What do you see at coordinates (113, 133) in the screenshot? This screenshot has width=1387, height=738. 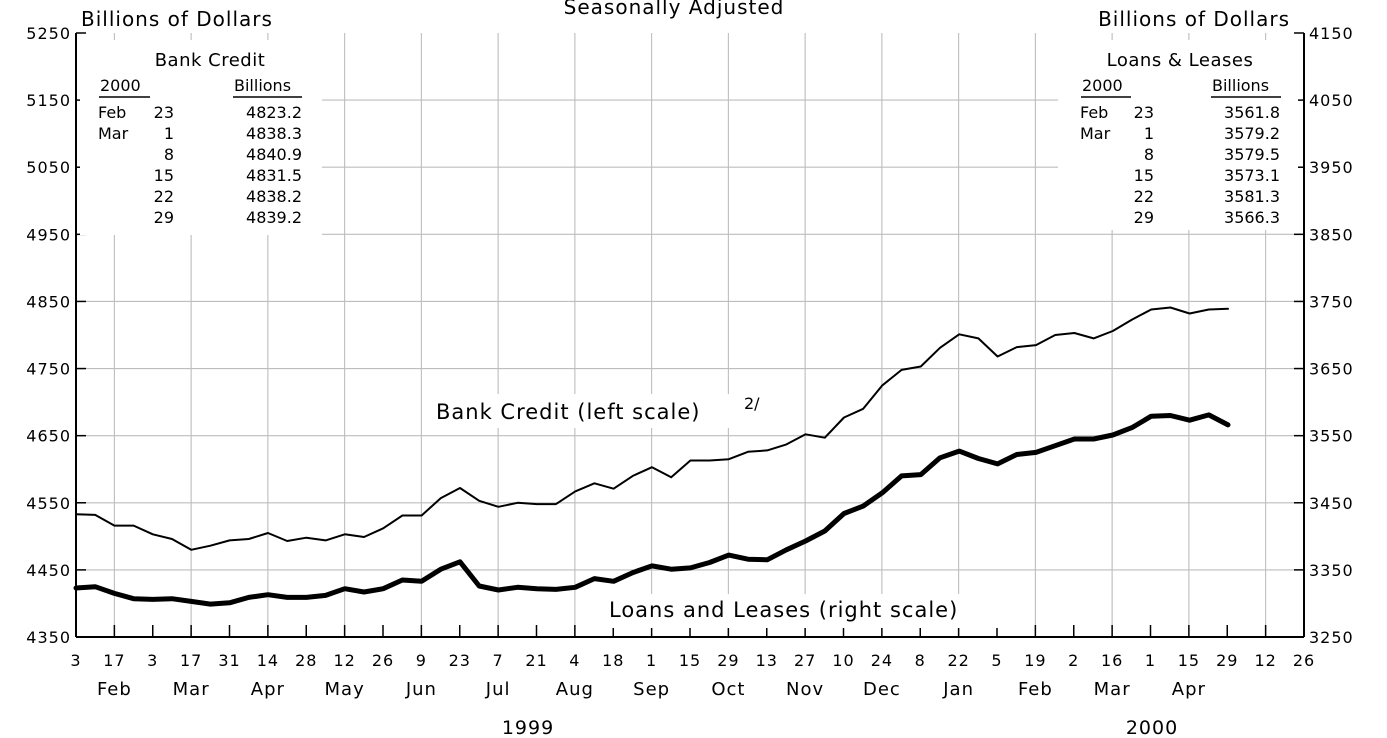 I see `bank-credit-row-month: Mar` at bounding box center [113, 133].